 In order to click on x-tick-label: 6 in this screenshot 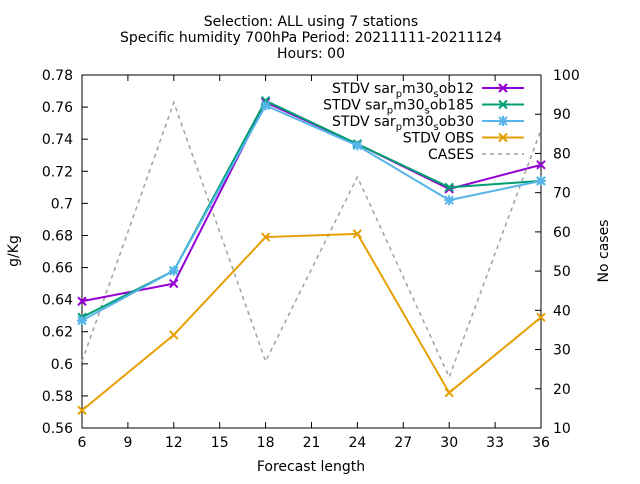, I will do `click(82, 443)`.